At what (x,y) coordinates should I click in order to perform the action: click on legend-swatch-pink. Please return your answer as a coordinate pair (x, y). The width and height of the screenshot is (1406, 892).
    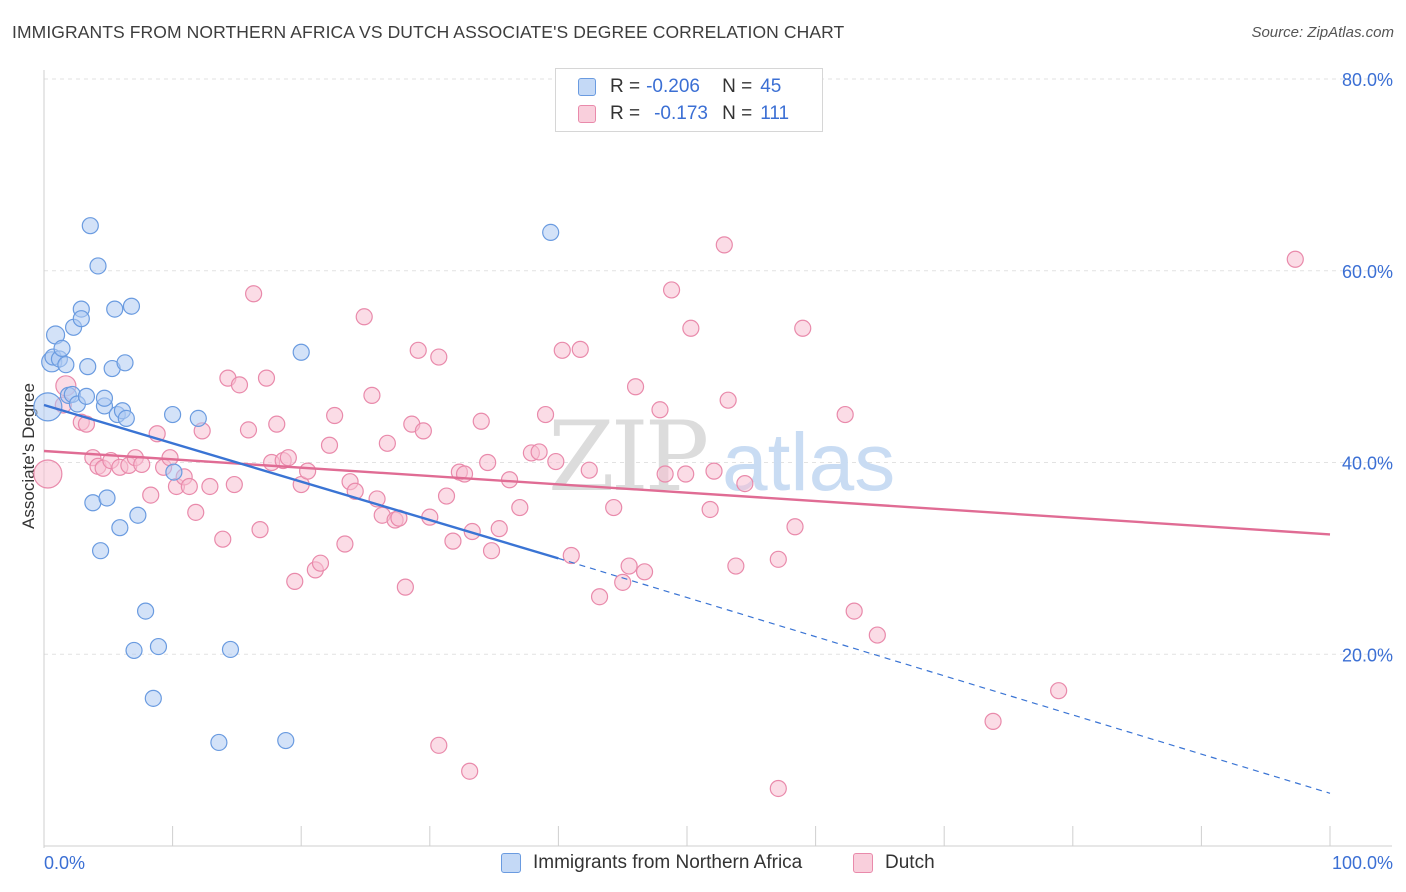
    Looking at the image, I should click on (587, 114).